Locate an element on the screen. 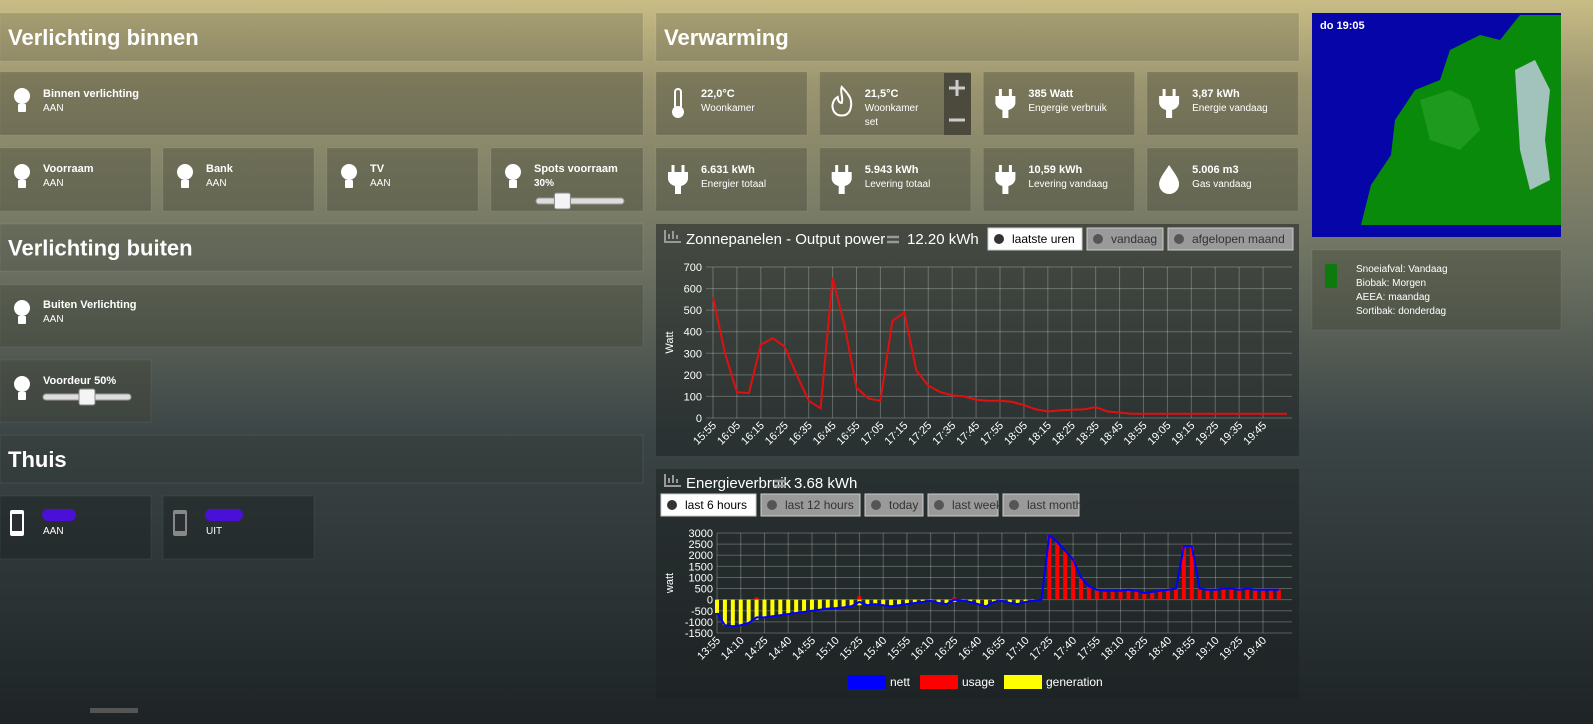  equals-icon is located at coordinates (893, 239).